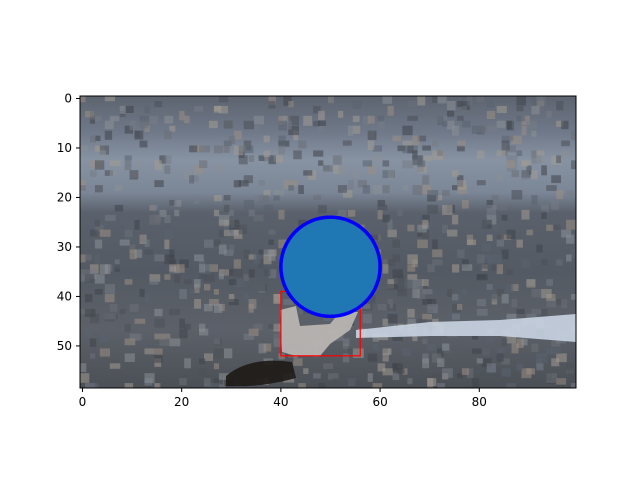  Describe the element at coordinates (68, 222) in the screenshot. I see `y-axis: 0 10 20 30 40 50` at that location.